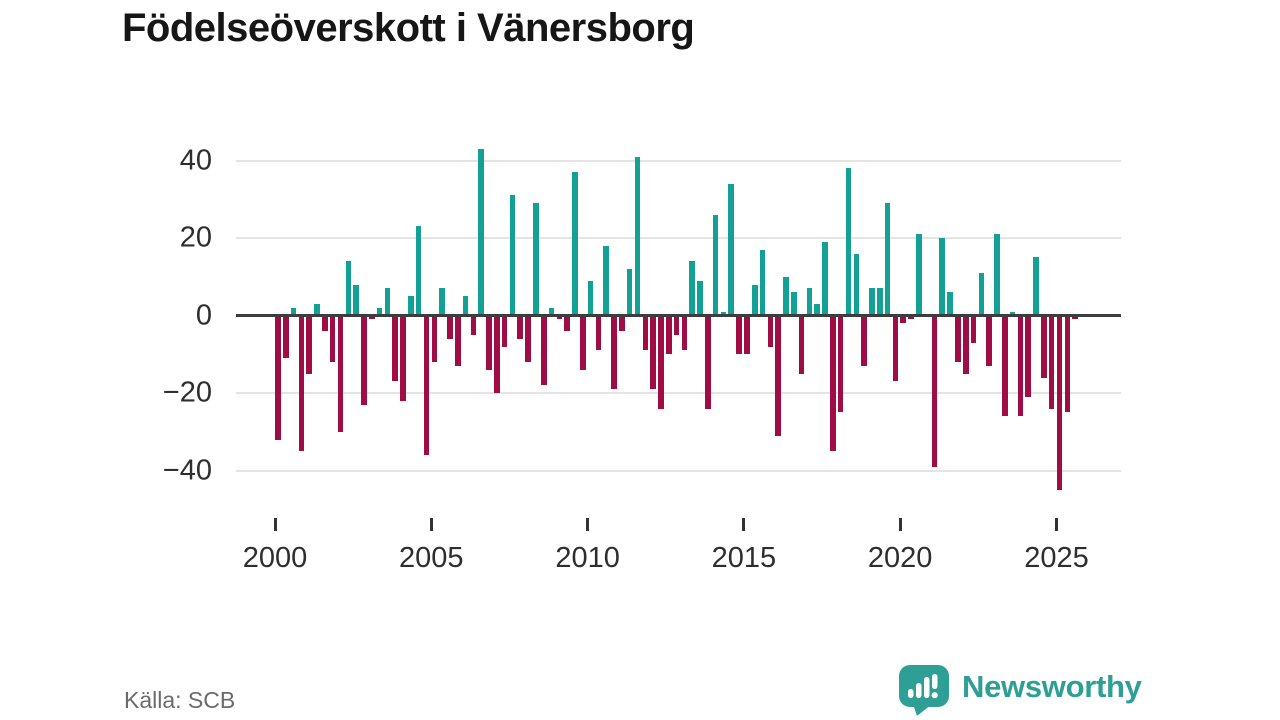 The image size is (1280, 720). I want to click on source-note: Källa: SCB, so click(180, 700).